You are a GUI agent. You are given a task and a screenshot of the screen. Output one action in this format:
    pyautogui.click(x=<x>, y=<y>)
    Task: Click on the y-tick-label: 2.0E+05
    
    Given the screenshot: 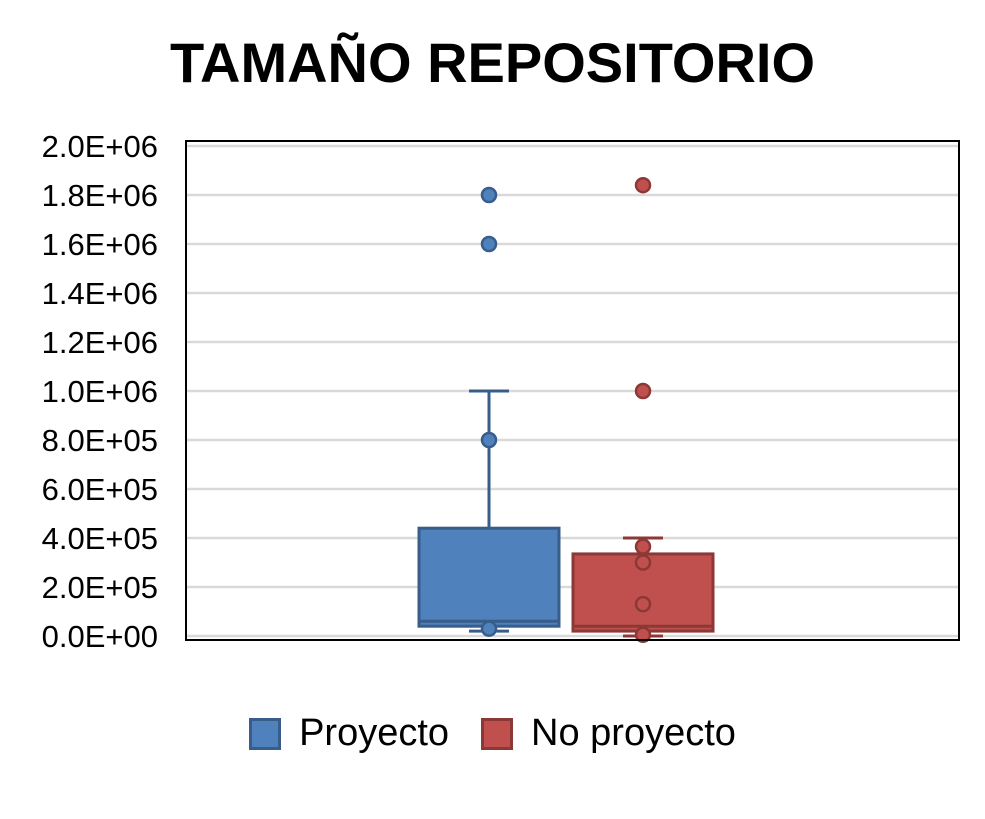 What is the action you would take?
    pyautogui.click(x=100, y=587)
    